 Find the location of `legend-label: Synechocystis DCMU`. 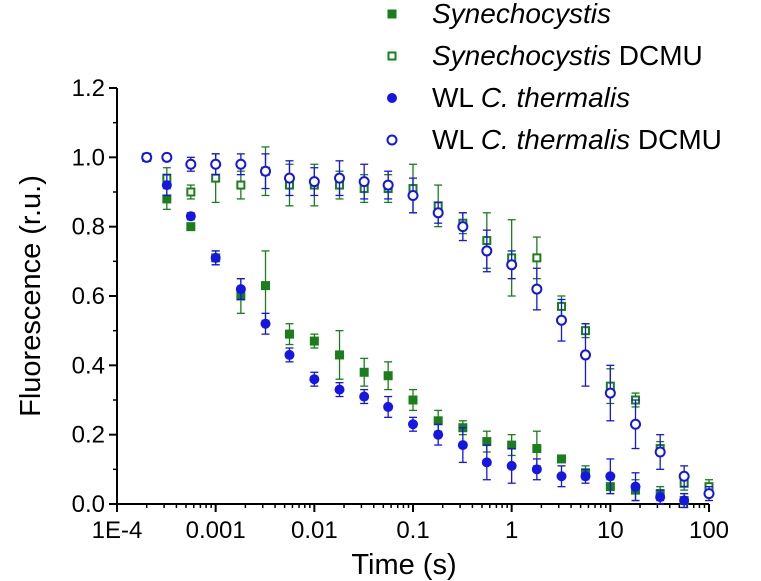

legend-label: Synechocystis DCMU is located at coordinates (567, 55).